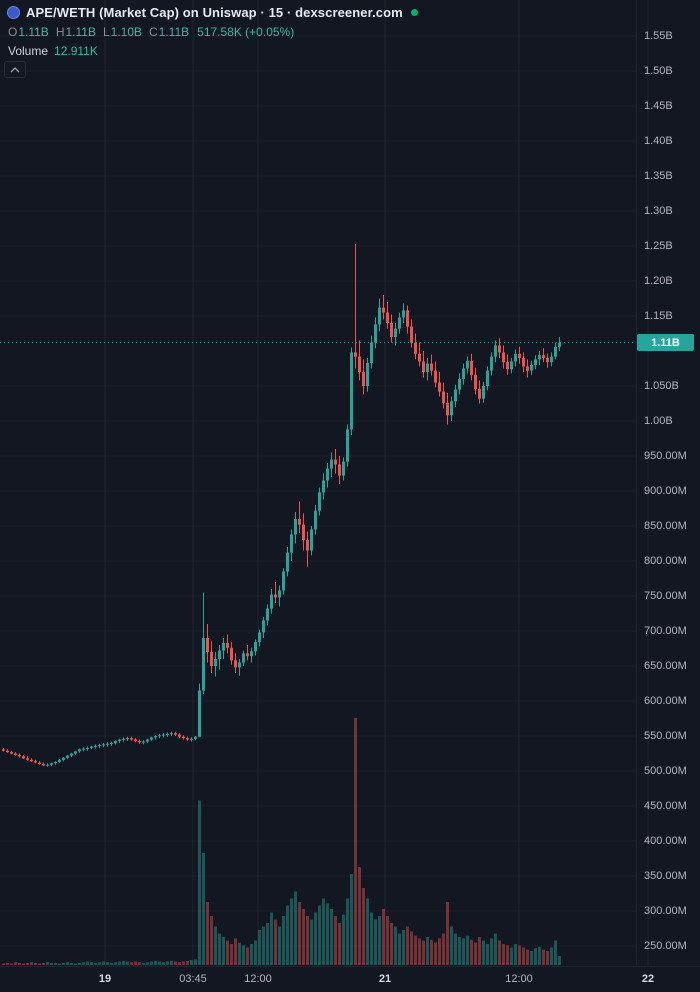  Describe the element at coordinates (28, 51) in the screenshot. I see `volume-label: Volume` at that location.